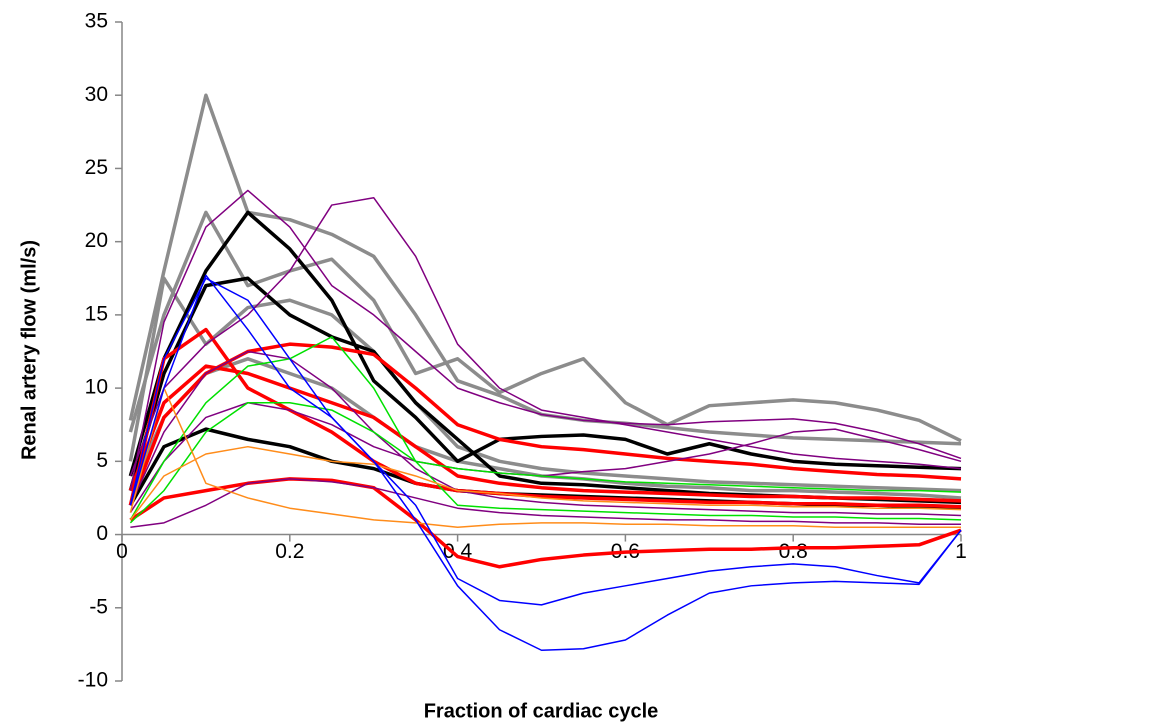 The image size is (1172, 727). I want to click on y-tick-label: 25, so click(96, 167).